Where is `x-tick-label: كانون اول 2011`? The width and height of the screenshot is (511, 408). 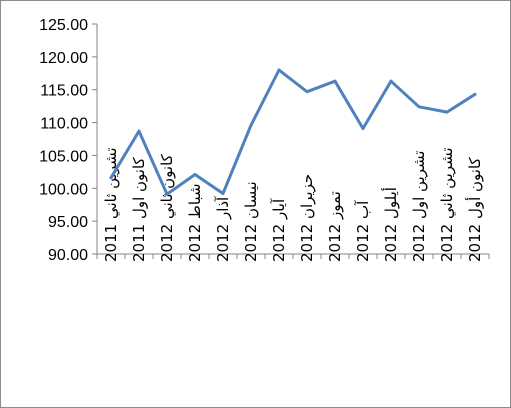 x-tick-label: كانون اول 2011 is located at coordinates (139, 209).